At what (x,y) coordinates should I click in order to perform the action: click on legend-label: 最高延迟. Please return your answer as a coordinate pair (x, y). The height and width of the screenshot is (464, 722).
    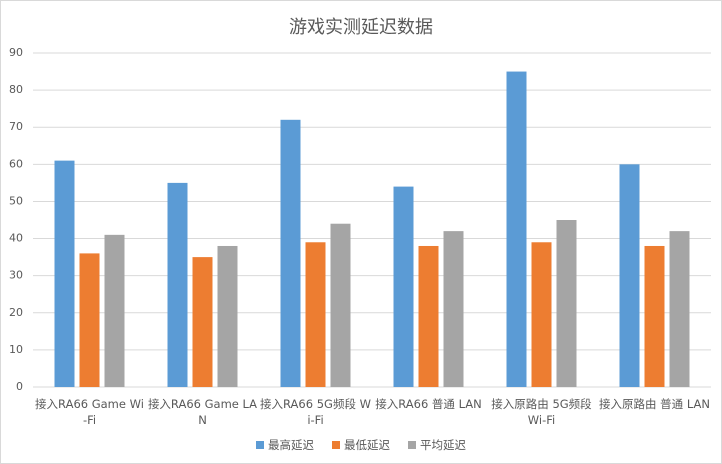
    Looking at the image, I should click on (291, 445).